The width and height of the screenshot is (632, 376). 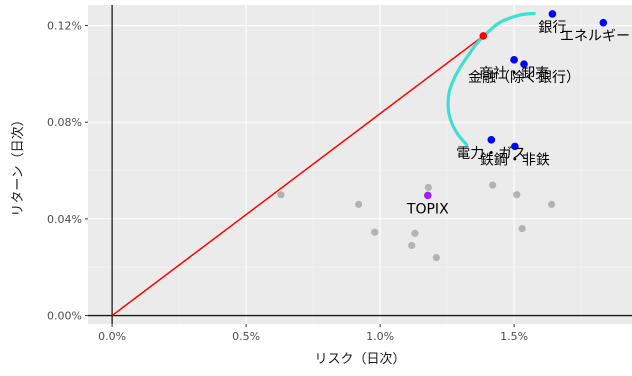 What do you see at coordinates (427, 195) in the screenshot?
I see `topix-point` at bounding box center [427, 195].